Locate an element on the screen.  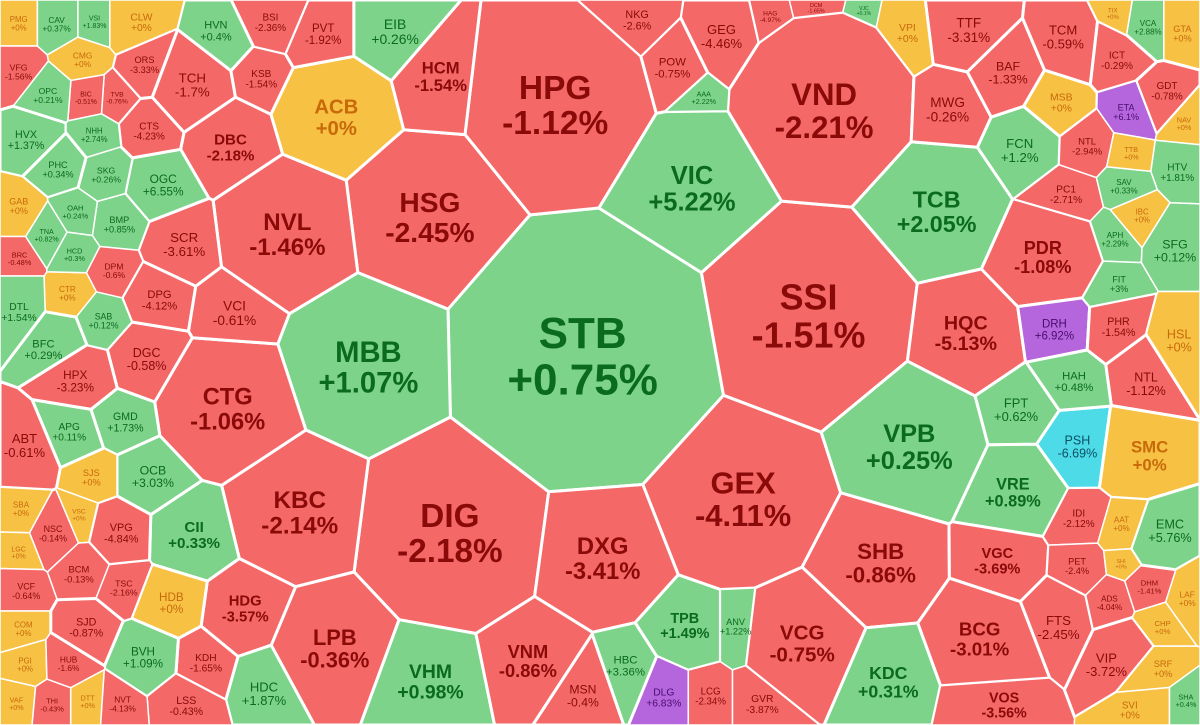
tile-change: -0.36% is located at coordinates (334, 660).